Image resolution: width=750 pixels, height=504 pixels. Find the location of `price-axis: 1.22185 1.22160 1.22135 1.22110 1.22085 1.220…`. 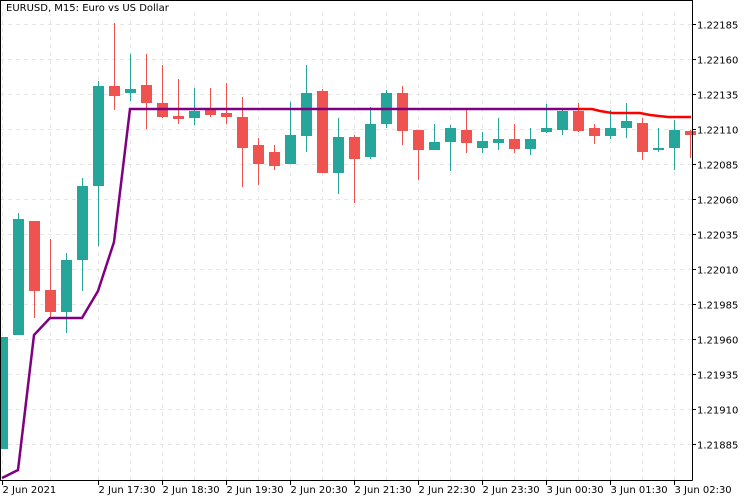

price-axis: 1.22185 1.22160 1.22135 1.22110 1.22085 1.220… is located at coordinates (715, 236).